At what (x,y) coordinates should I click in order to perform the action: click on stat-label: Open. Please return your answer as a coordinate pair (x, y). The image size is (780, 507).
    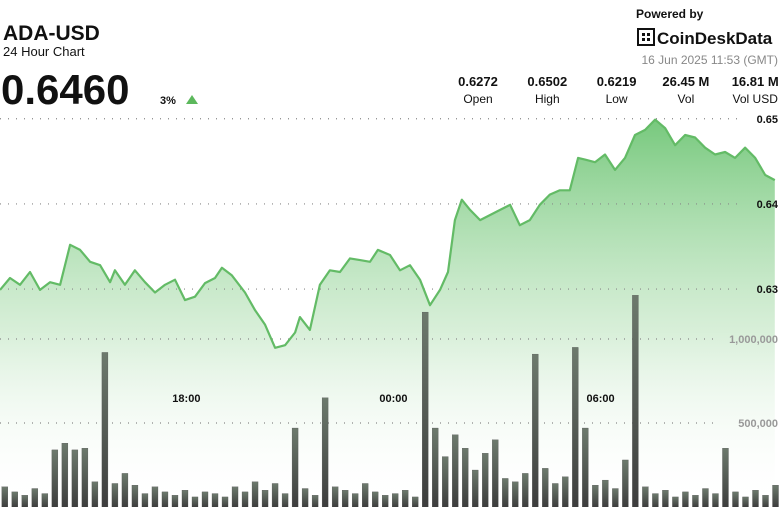
    Looking at the image, I should click on (477, 99).